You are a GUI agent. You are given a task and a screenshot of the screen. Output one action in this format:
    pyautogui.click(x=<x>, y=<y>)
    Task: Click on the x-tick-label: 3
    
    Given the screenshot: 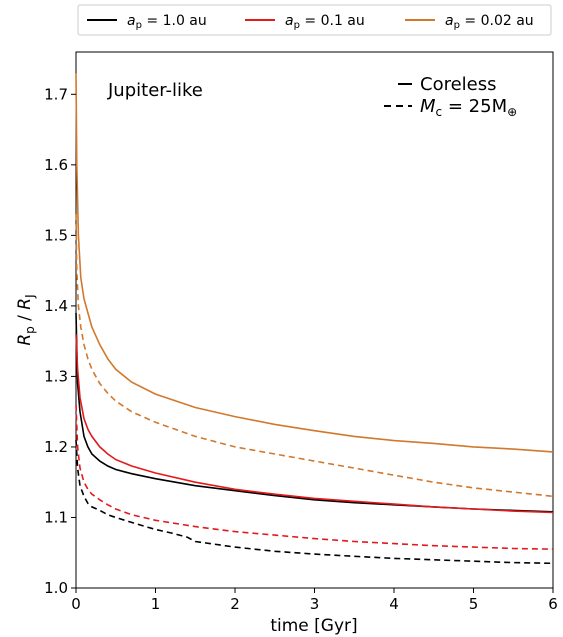 What is the action you would take?
    pyautogui.click(x=315, y=604)
    